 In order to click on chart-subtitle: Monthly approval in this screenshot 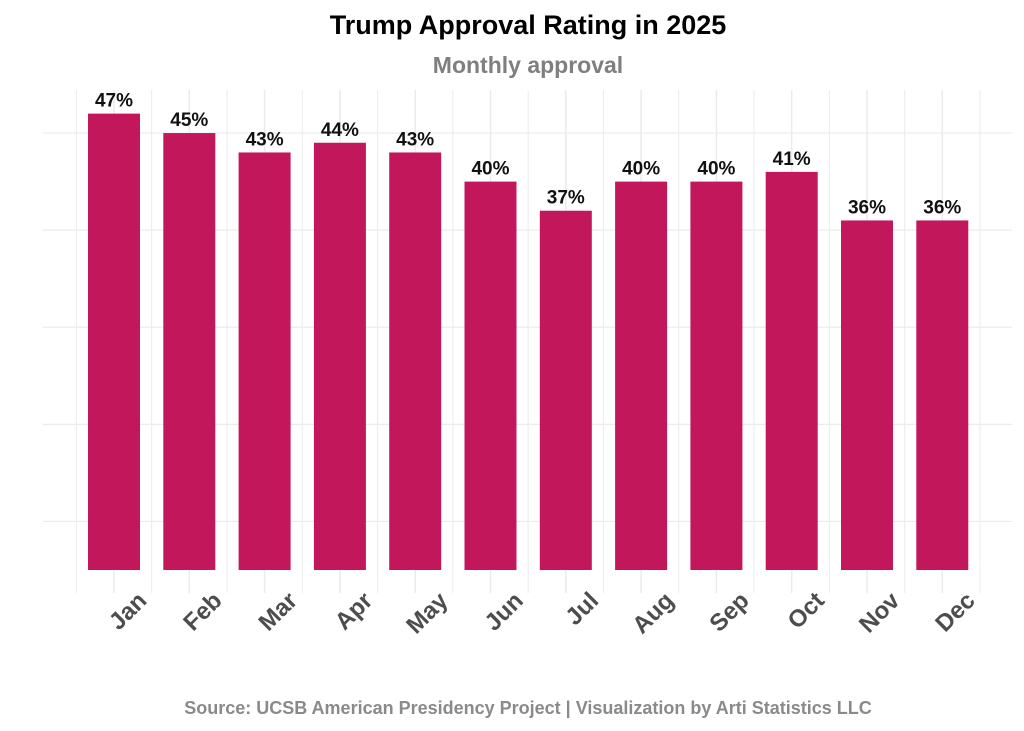, I will do `click(528, 65)`.